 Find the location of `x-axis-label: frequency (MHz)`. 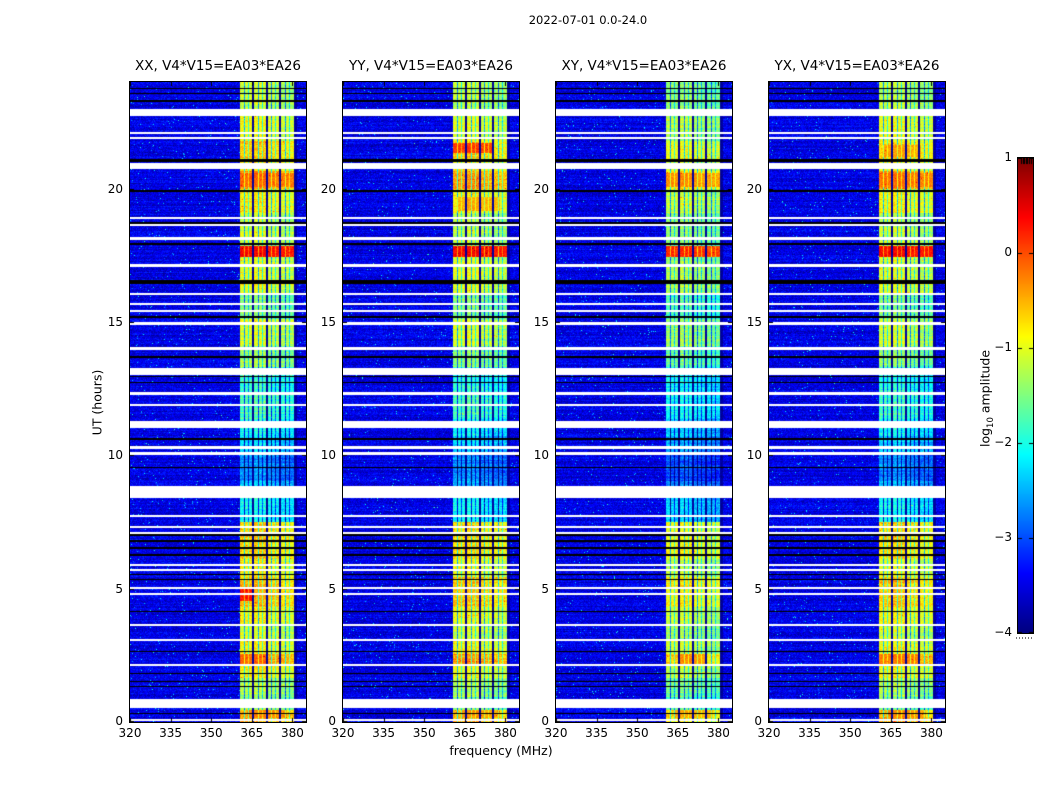

x-axis-label: frequency (MHz) is located at coordinates (501, 750).